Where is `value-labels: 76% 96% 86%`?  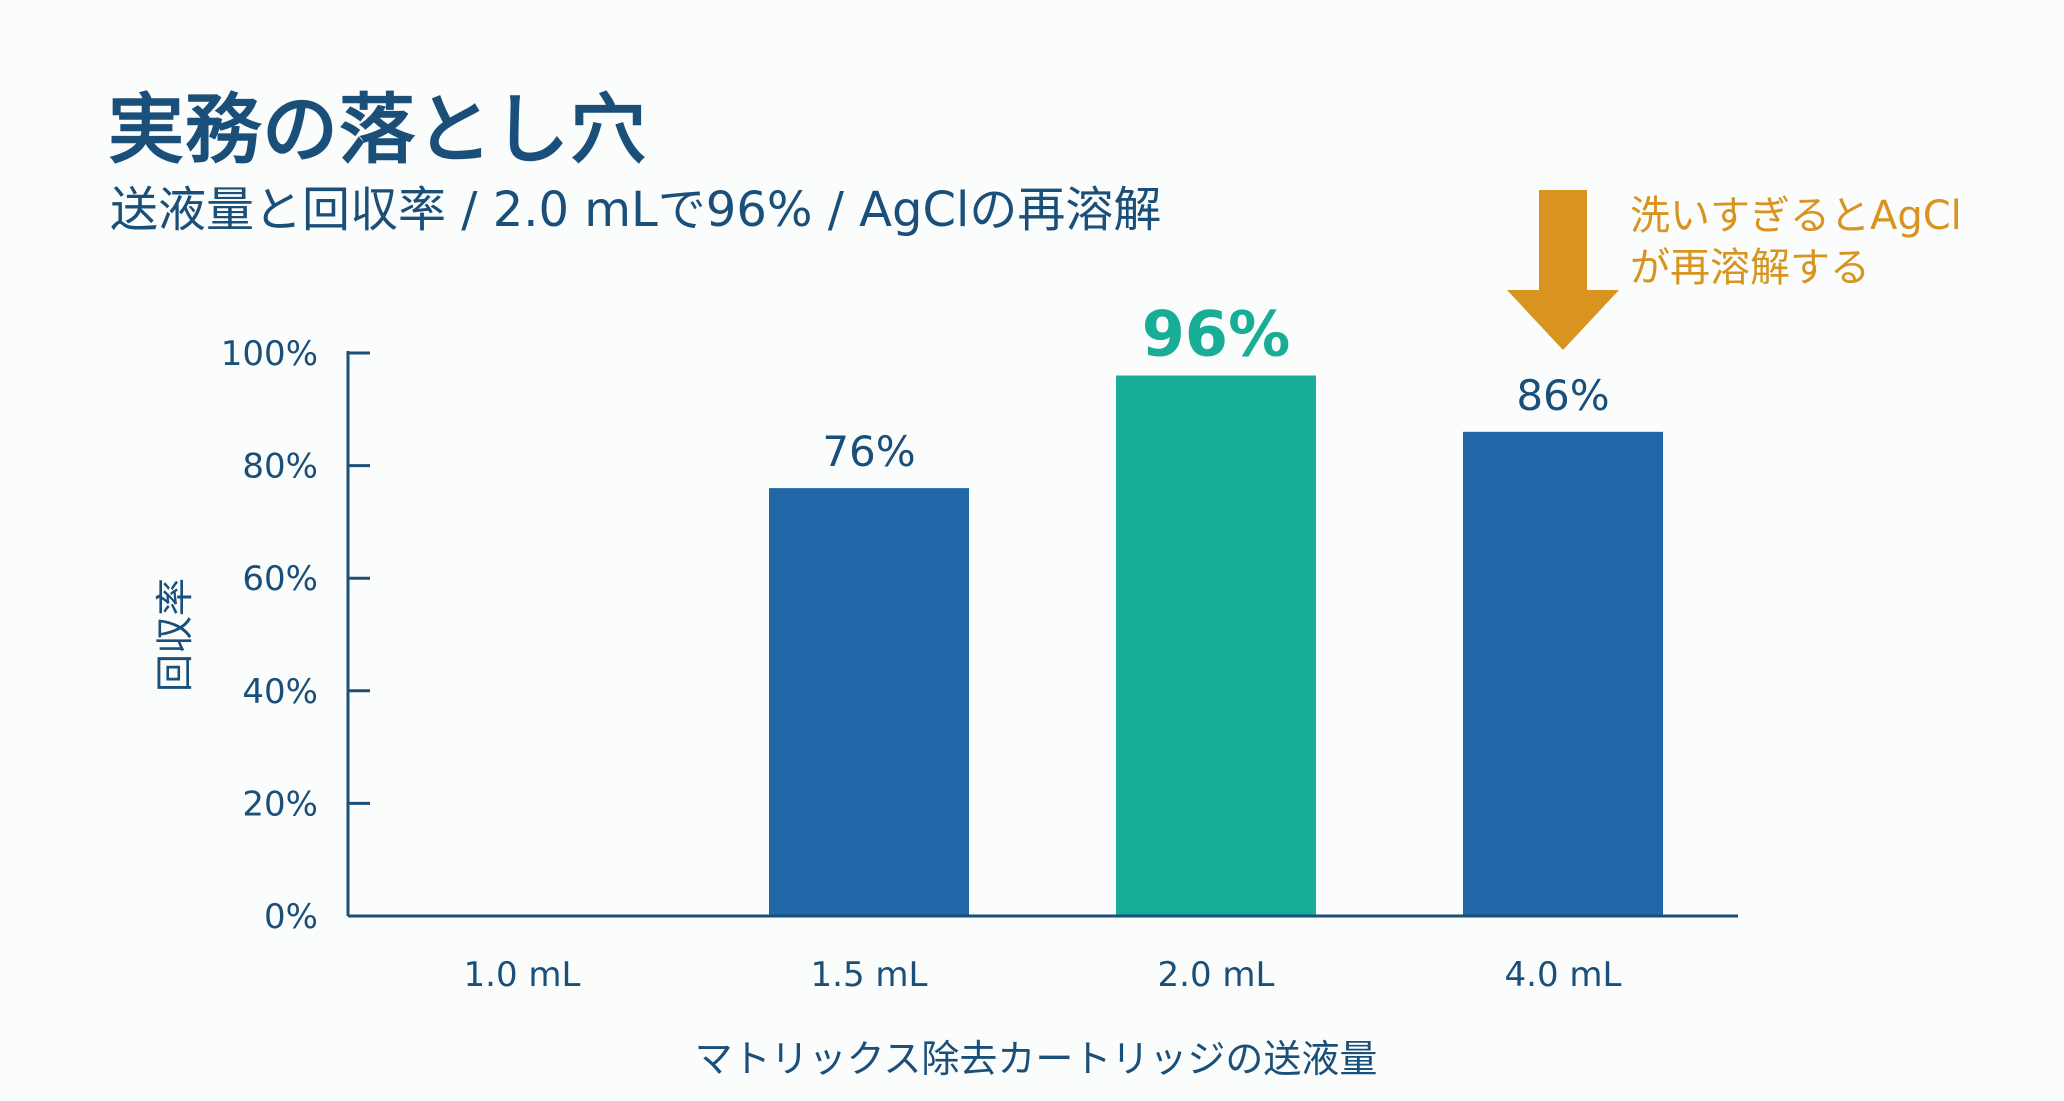 value-labels: 76% 96% 86% is located at coordinates (1215, 387).